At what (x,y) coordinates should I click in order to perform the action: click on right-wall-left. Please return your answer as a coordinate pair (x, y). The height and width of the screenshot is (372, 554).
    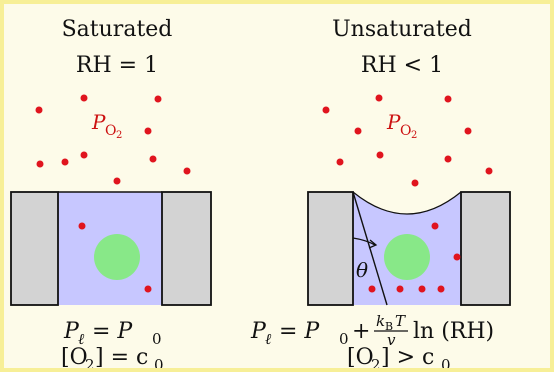
    Looking at the image, I should click on (330, 248).